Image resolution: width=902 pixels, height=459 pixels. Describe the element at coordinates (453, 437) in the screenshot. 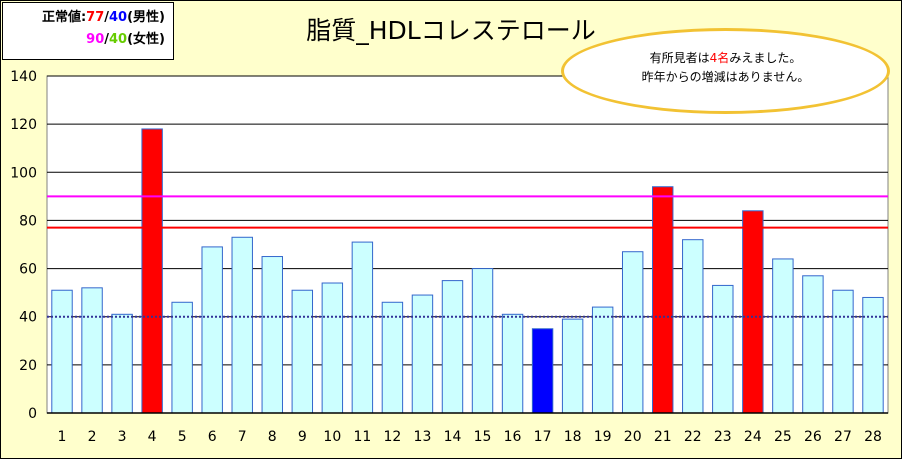

I see `x-tick-label: 14` at that location.